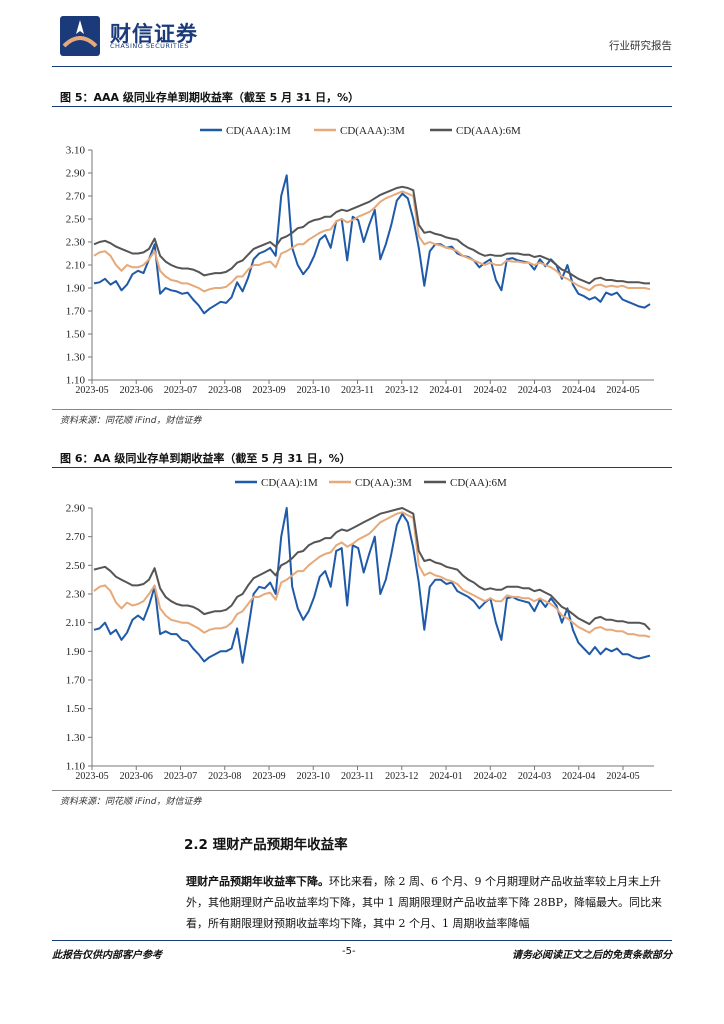 The width and height of the screenshot is (724, 1024). I want to click on legend-label: CD(AA):1M, so click(289, 483).